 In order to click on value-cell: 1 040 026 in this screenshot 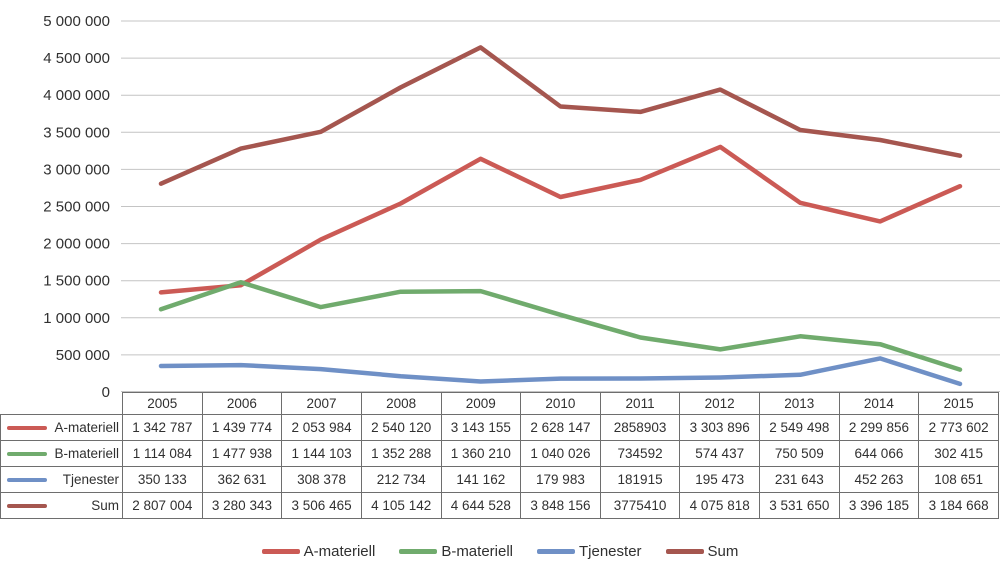, I will do `click(560, 453)`.